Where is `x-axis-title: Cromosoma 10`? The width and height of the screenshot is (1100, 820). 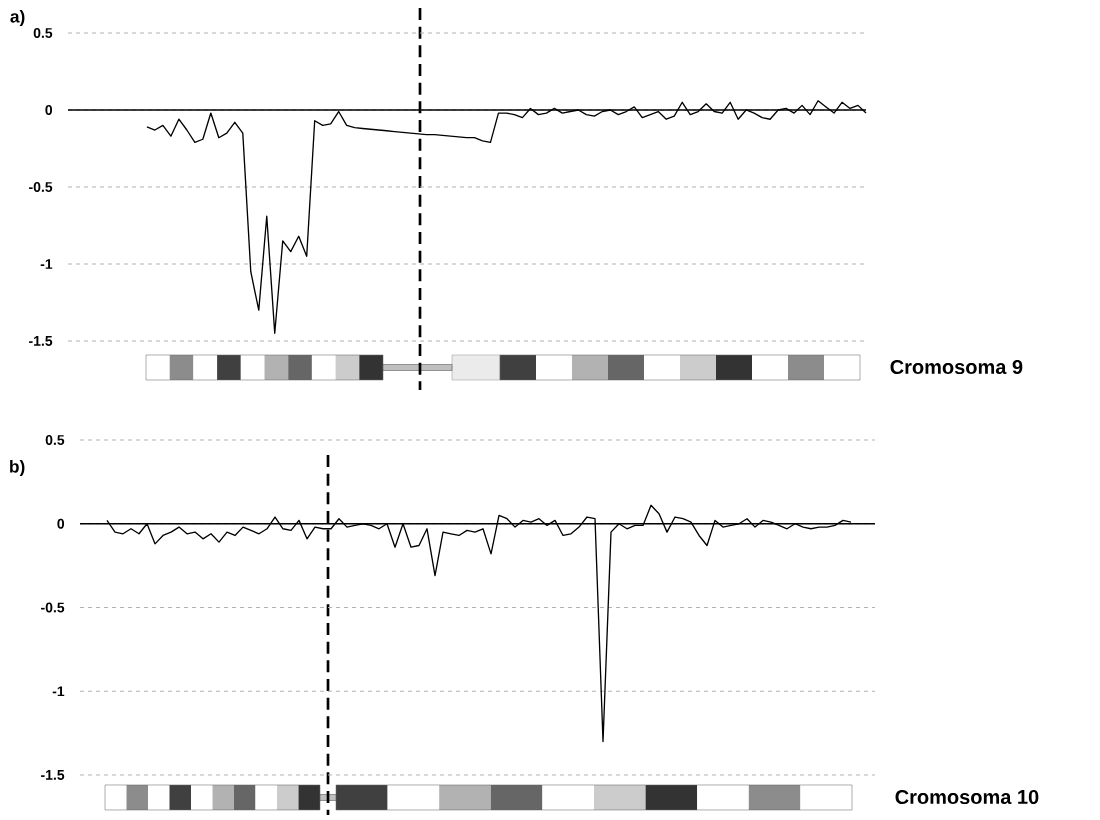 x-axis-title: Cromosoma 10 is located at coordinates (967, 797).